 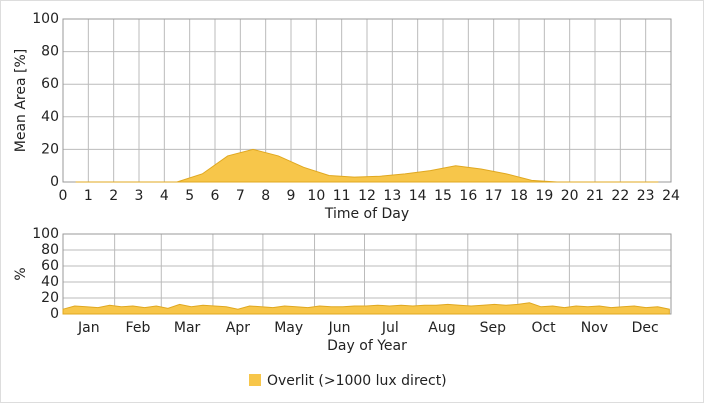 I want to click on x-tick-label: 2, so click(x=113, y=196).